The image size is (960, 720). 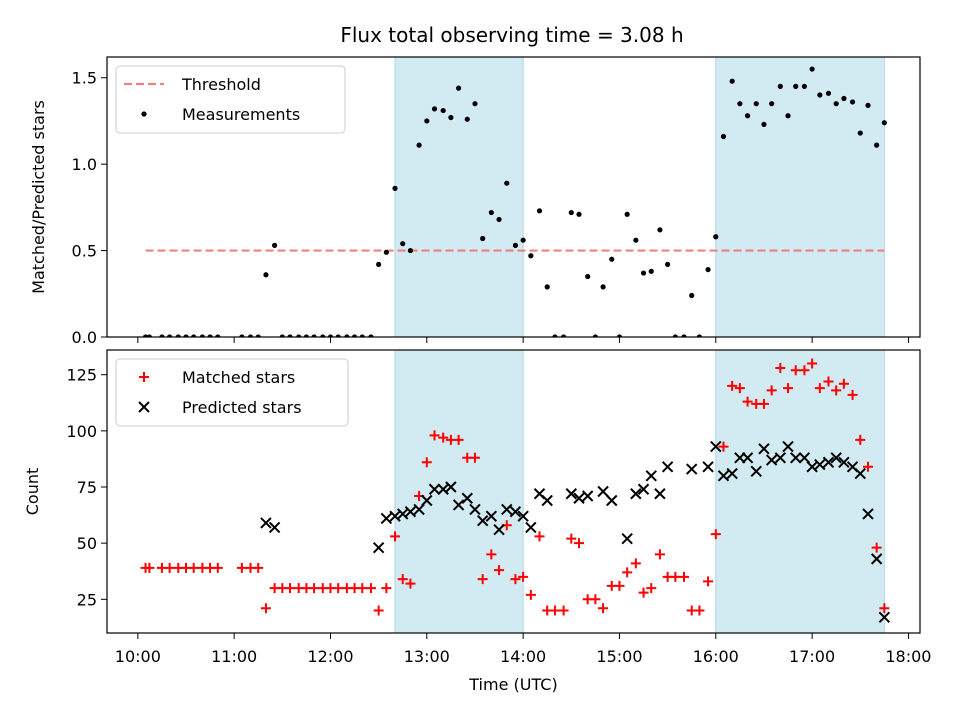 What do you see at coordinates (908, 656) in the screenshot?
I see `count-x-tick-label: 18:00` at bounding box center [908, 656].